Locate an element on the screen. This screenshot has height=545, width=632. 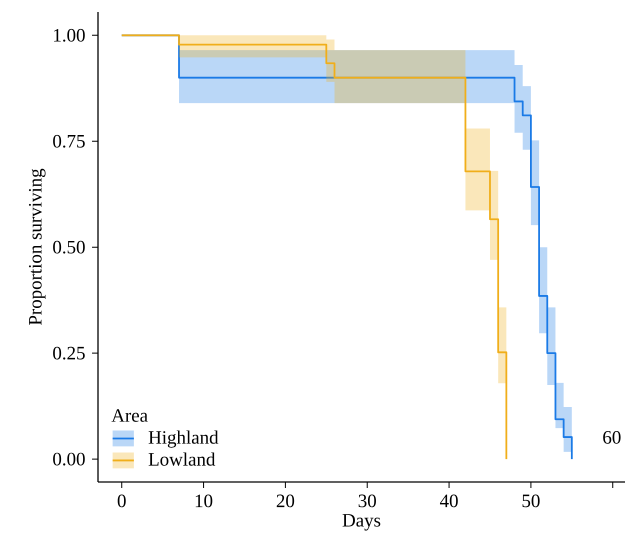
x-tick-label: 10 is located at coordinates (204, 501).